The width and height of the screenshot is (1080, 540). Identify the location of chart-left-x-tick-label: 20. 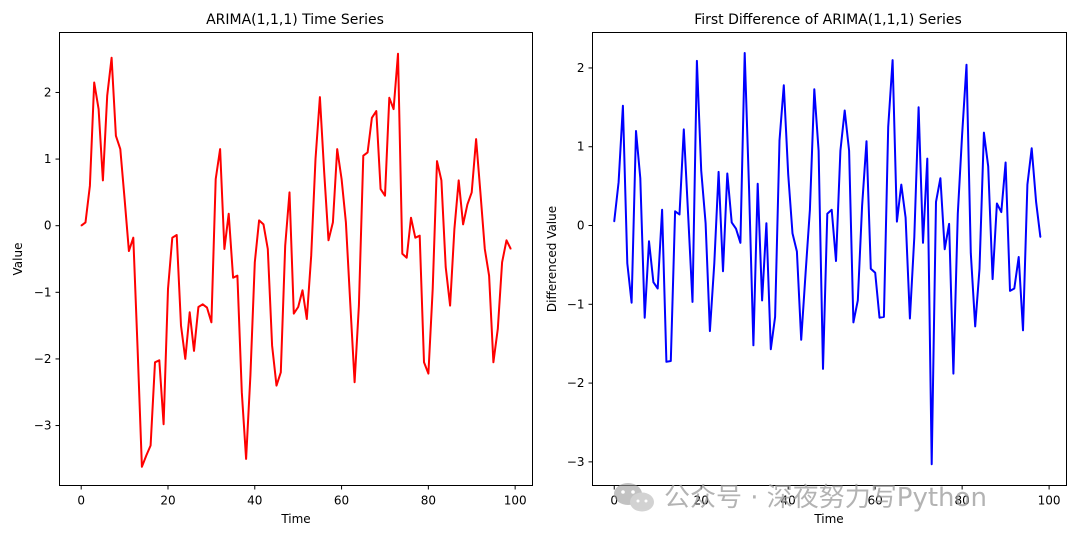
(167, 501).